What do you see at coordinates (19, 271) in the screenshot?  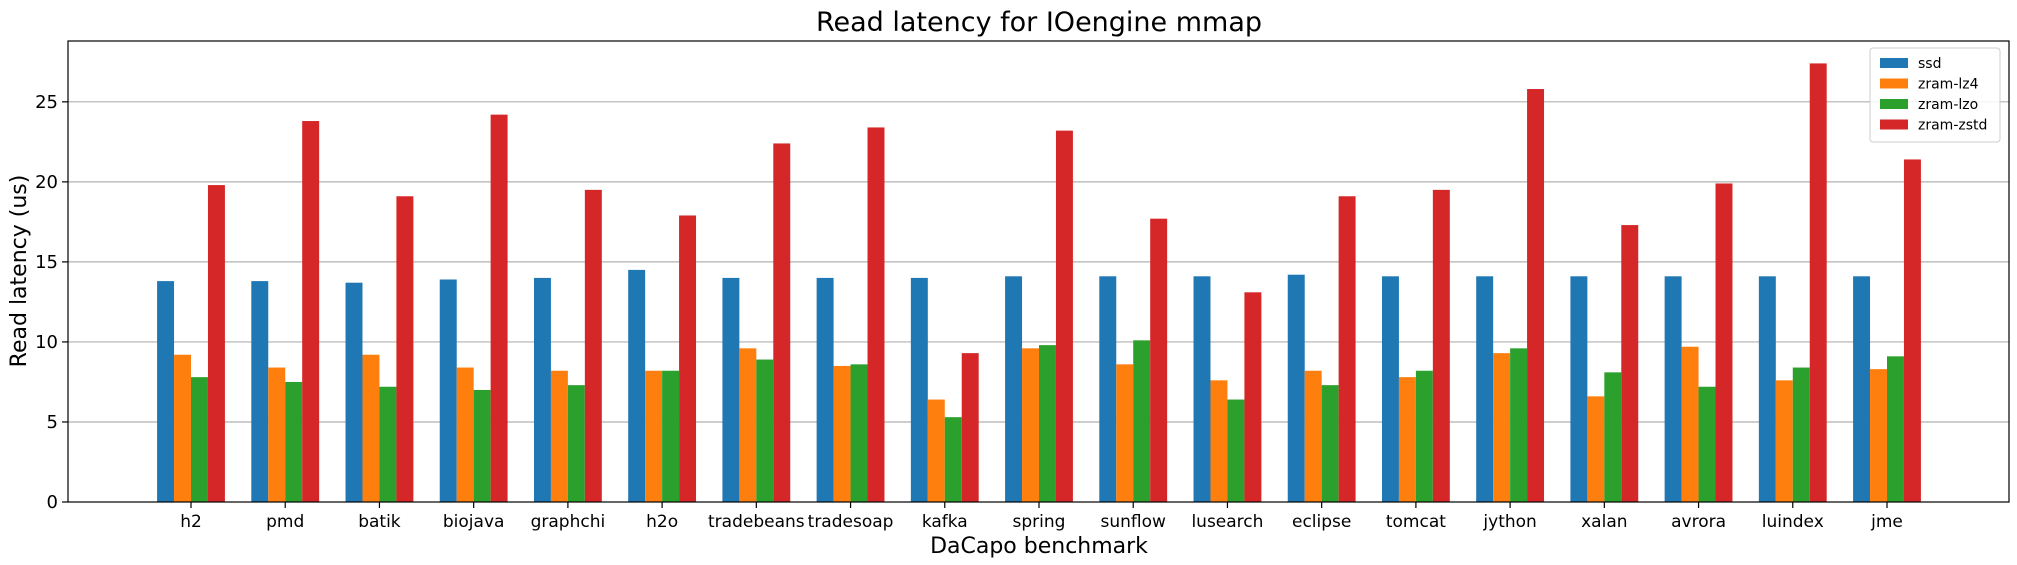 I see `y-axis-label: Read latency (us)` at bounding box center [19, 271].